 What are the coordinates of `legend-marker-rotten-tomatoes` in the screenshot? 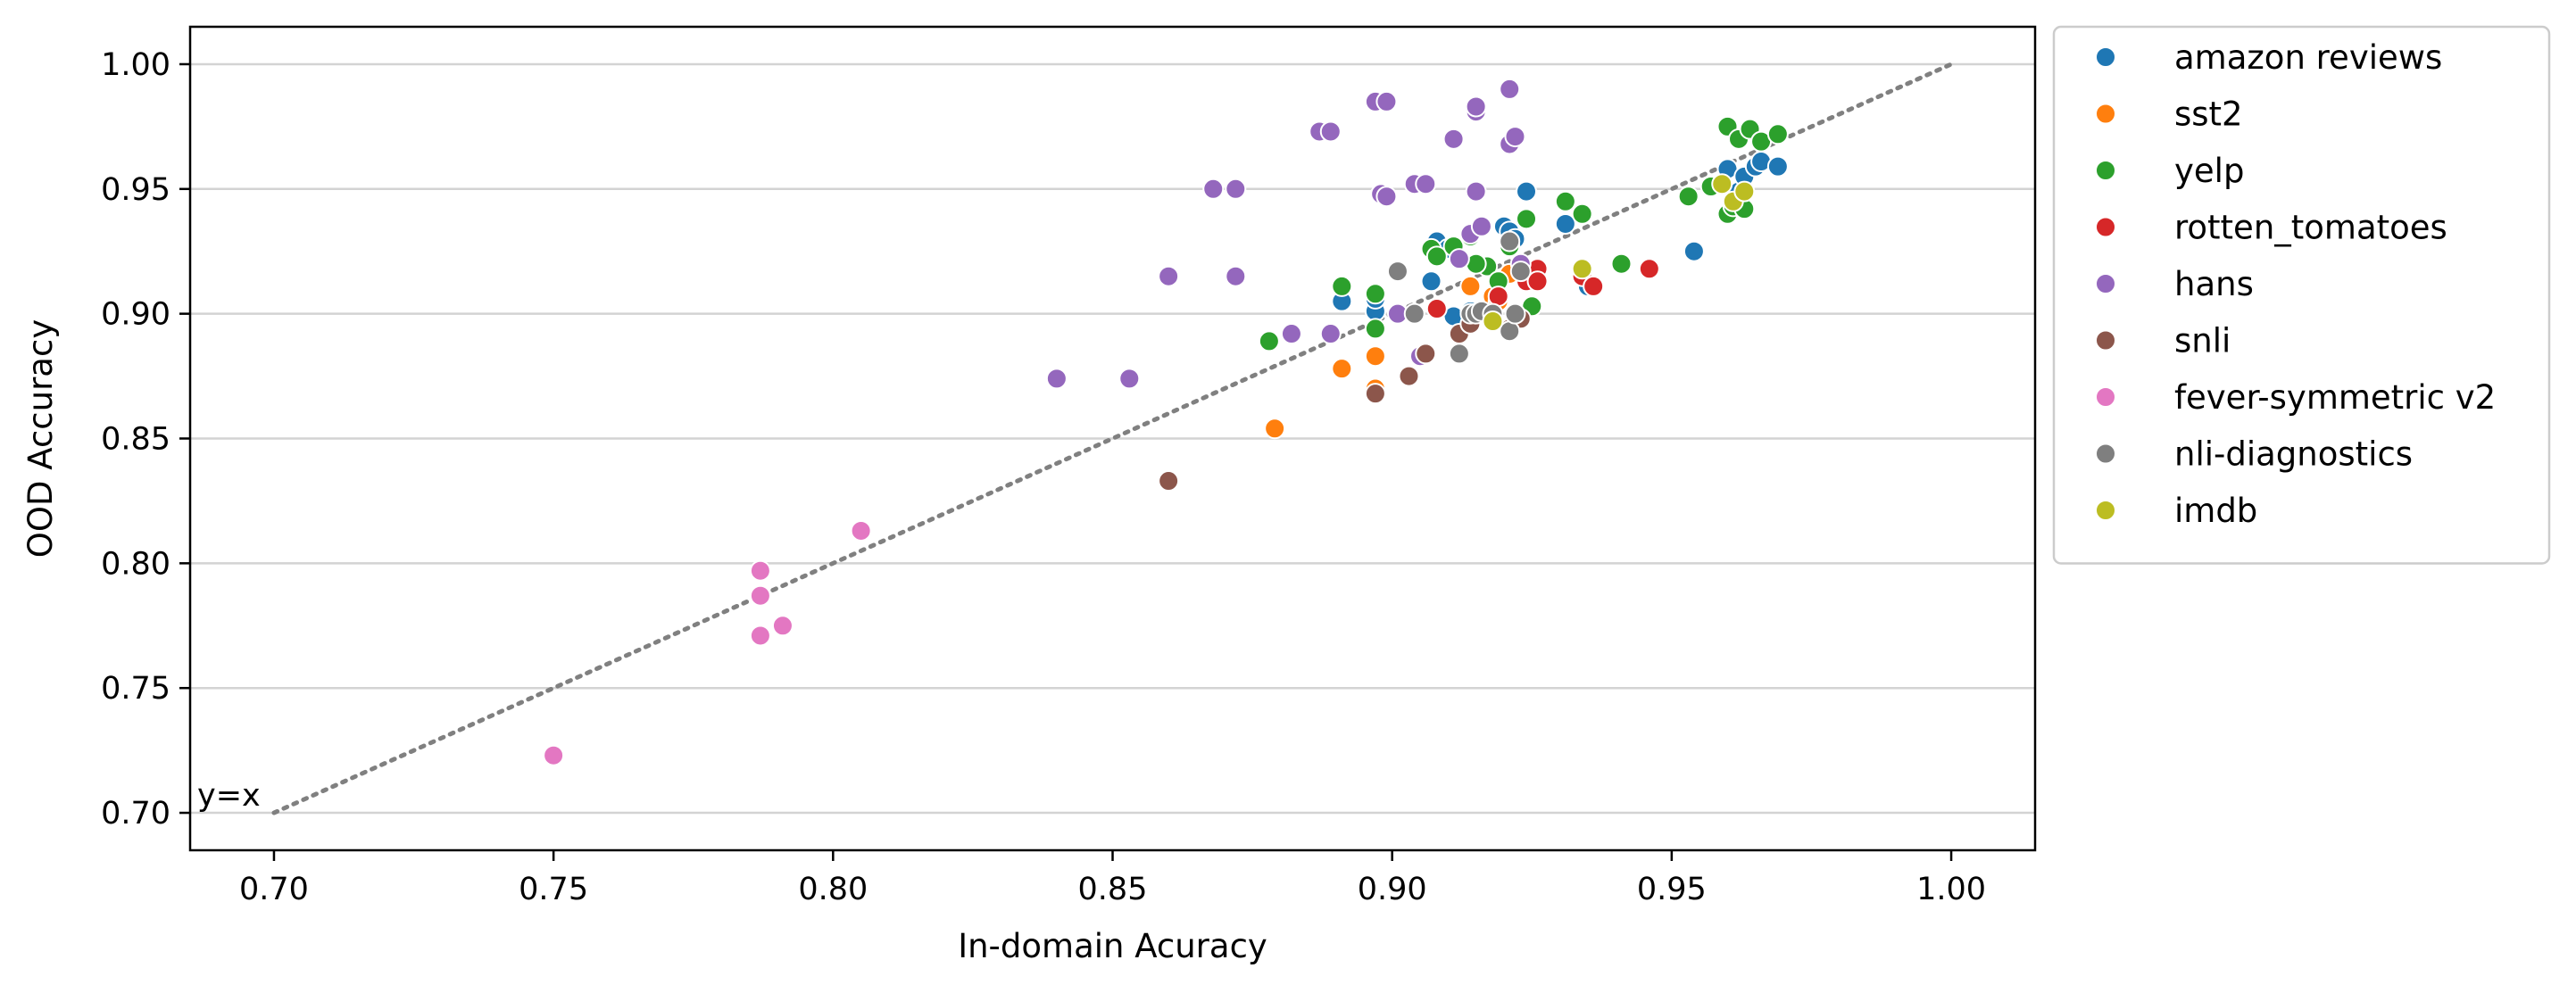 It's located at (2105, 227).